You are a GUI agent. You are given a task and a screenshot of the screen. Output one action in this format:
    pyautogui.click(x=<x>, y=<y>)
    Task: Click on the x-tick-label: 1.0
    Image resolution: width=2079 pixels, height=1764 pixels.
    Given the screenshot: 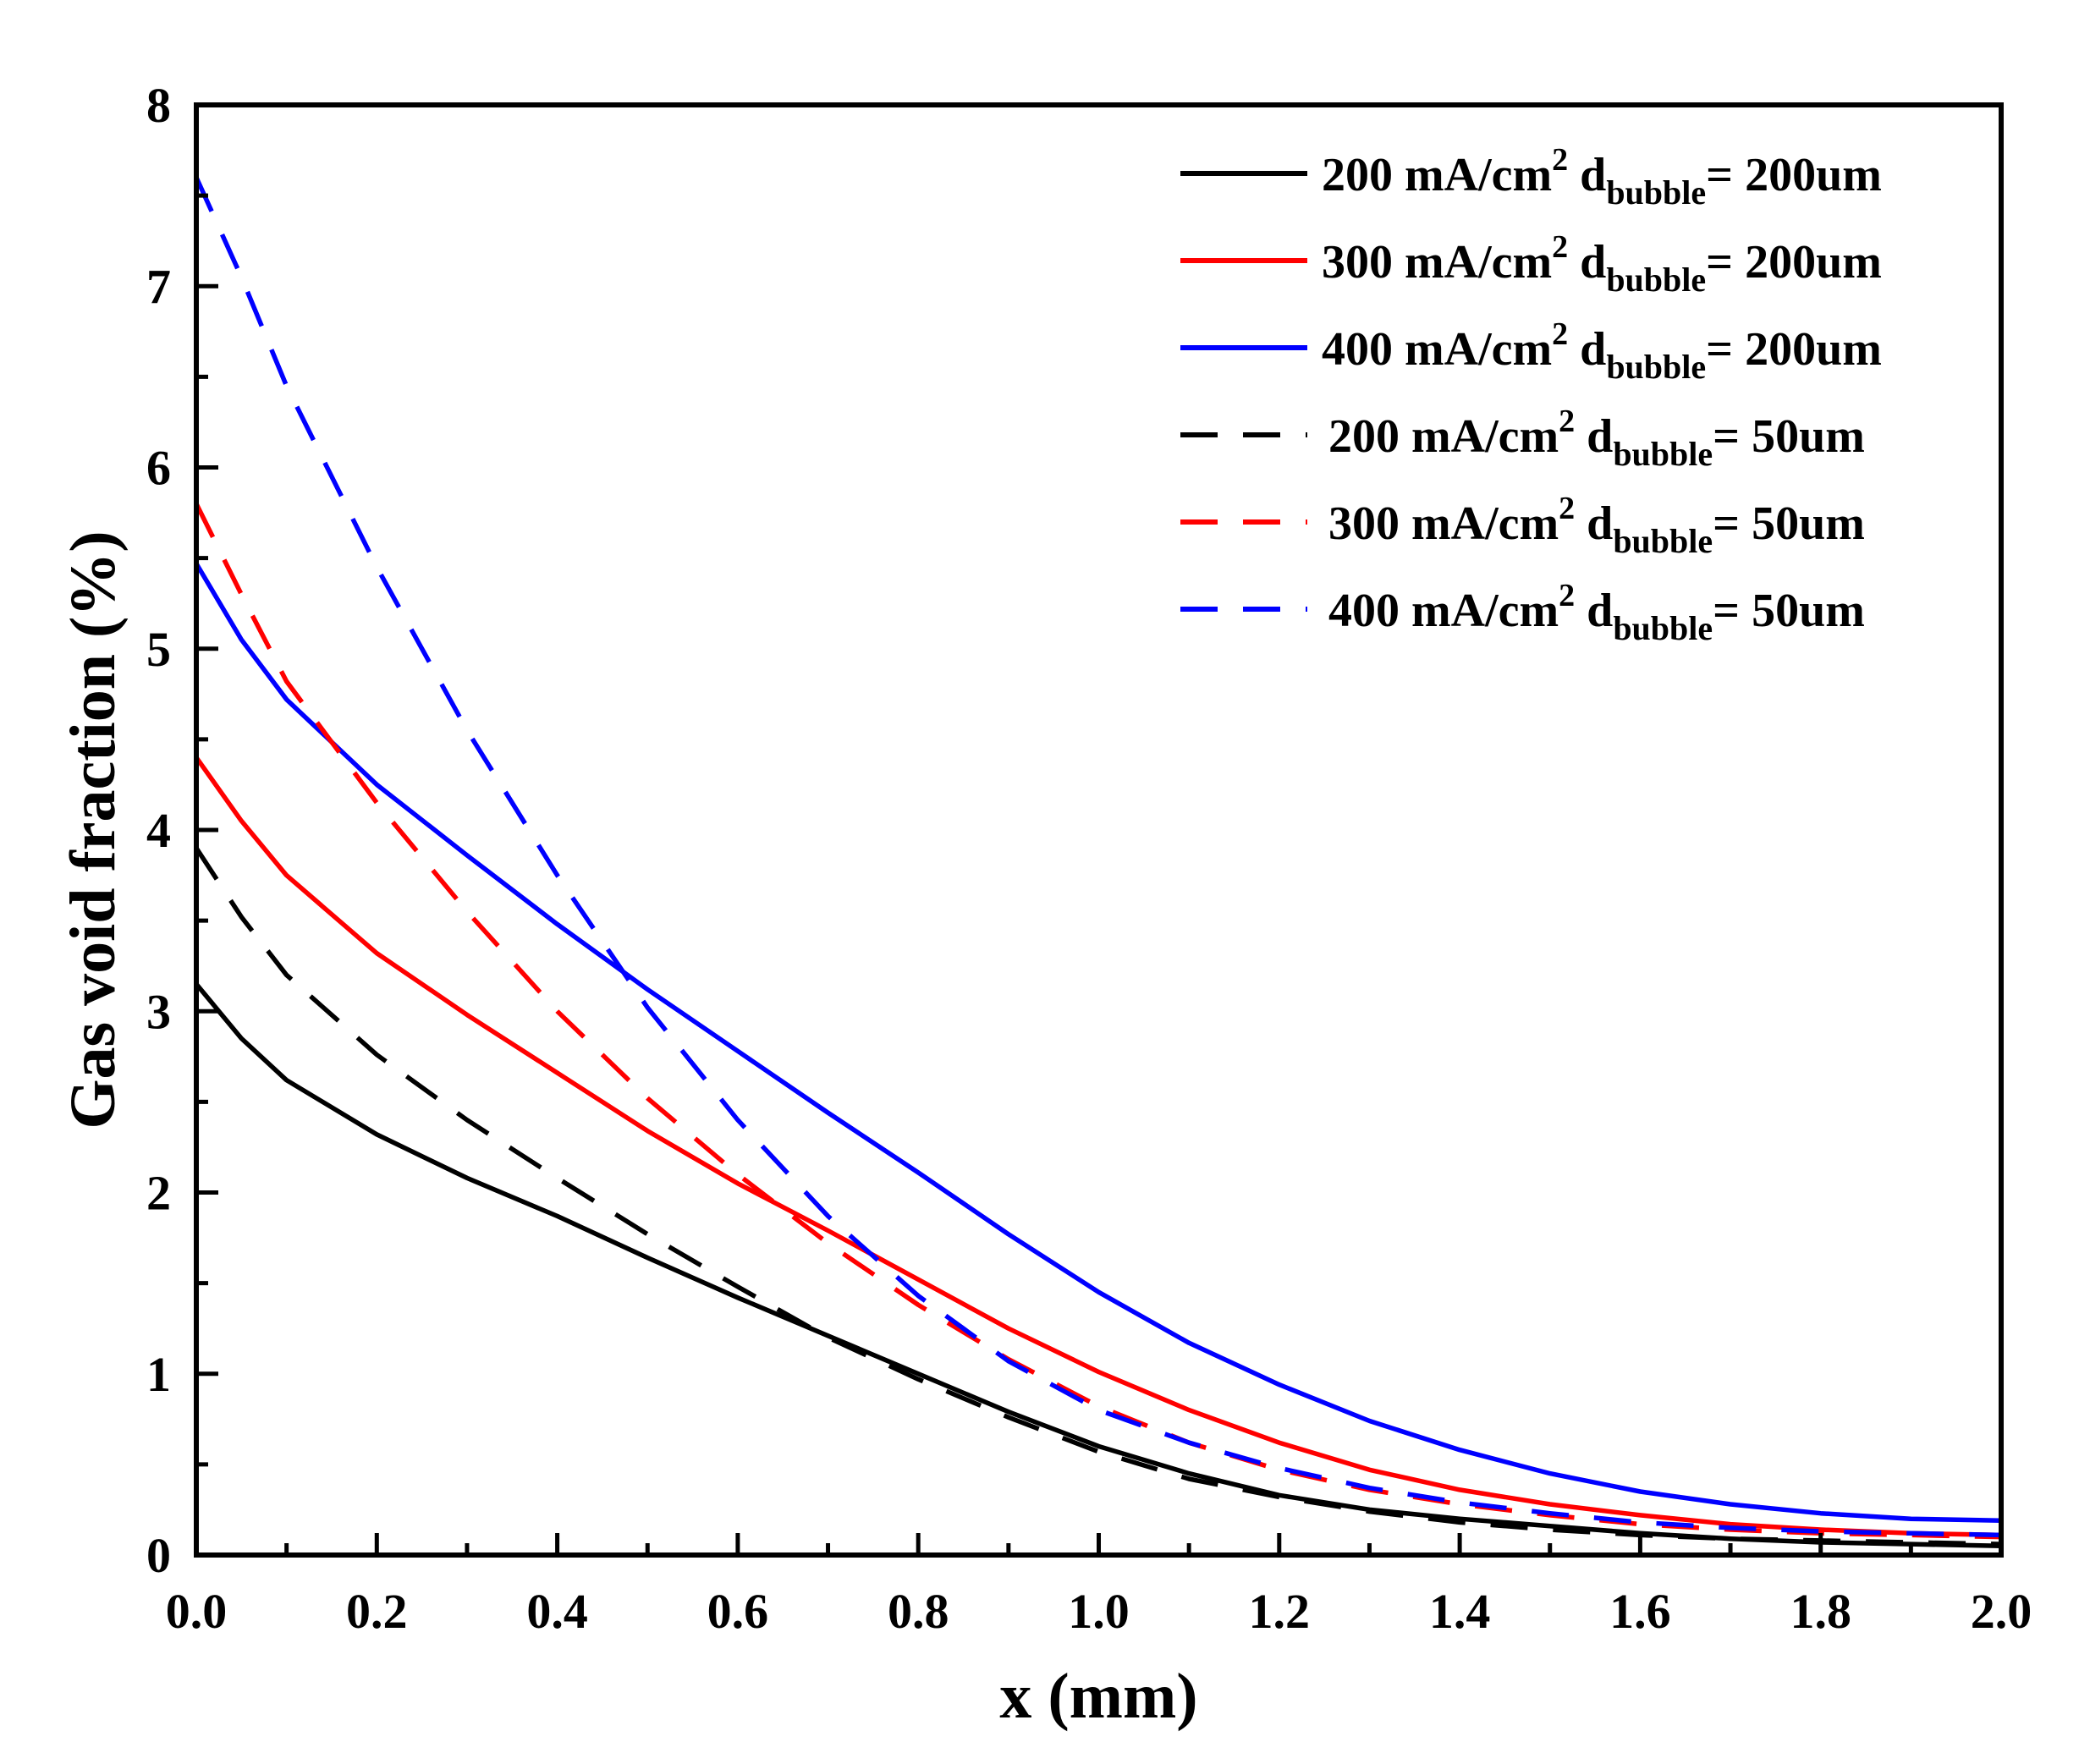 What is the action you would take?
    pyautogui.click(x=1099, y=1611)
    